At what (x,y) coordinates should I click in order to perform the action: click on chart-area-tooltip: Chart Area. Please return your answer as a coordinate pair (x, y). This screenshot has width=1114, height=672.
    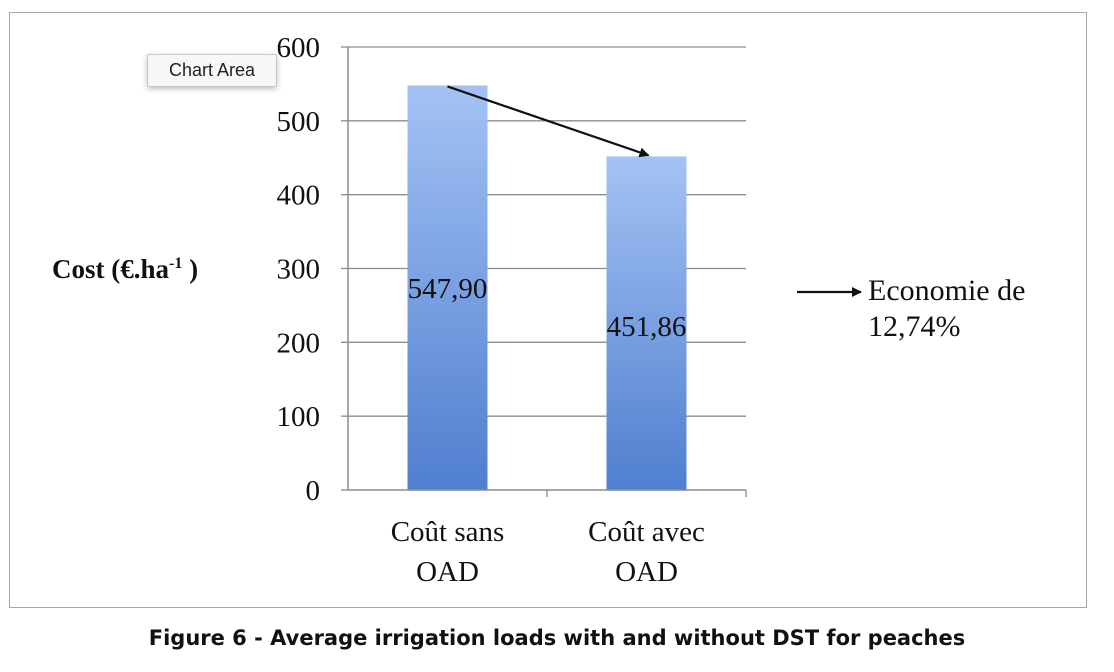
    Looking at the image, I should click on (212, 70).